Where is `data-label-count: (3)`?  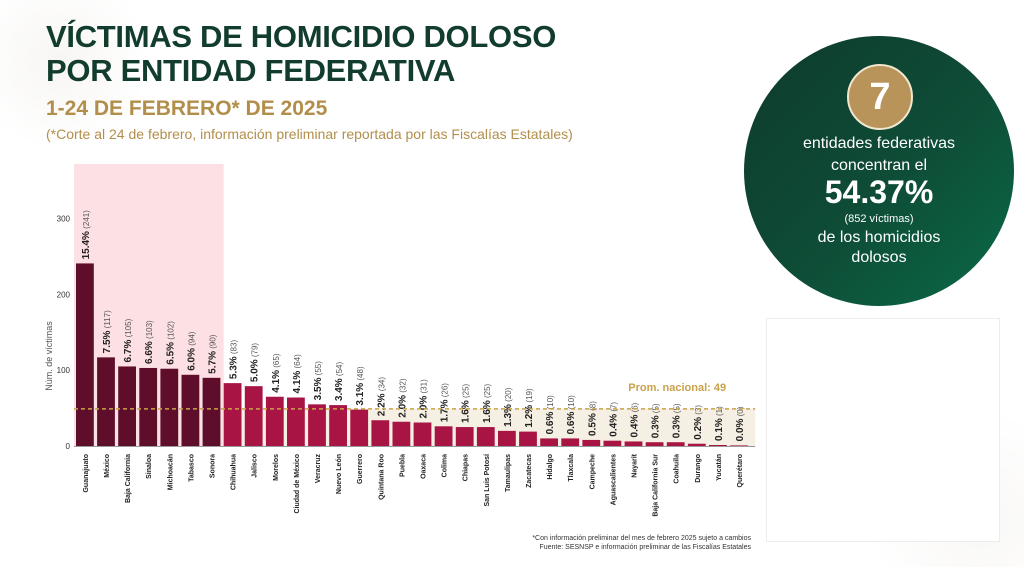 data-label-count: (3) is located at coordinates (698, 411).